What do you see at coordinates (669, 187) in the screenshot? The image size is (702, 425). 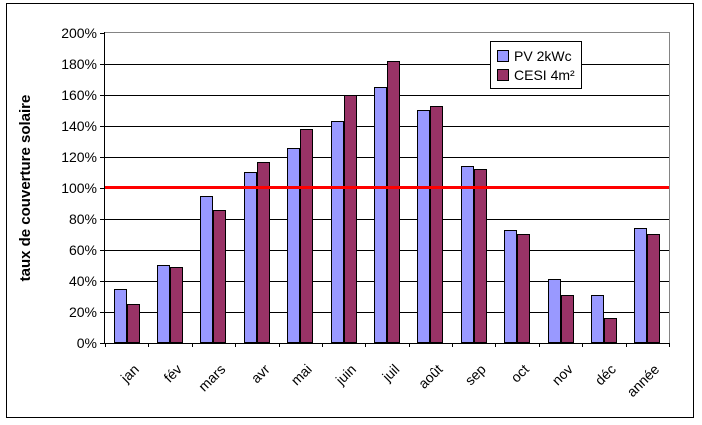 I see `plot-border-right` at bounding box center [669, 187].